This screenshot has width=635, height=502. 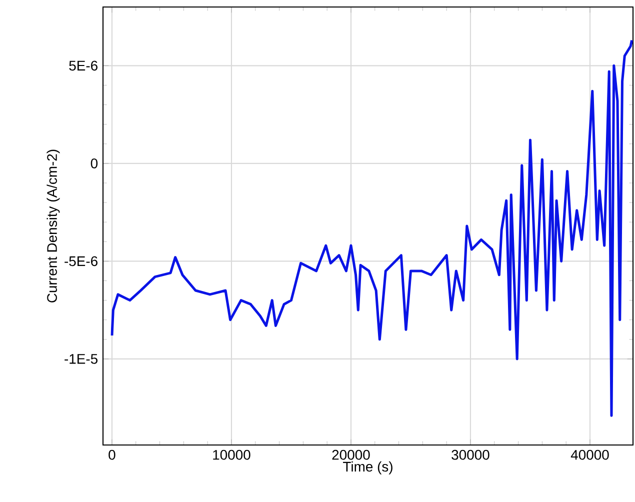 I want to click on x-tick-label: 10000, so click(x=231, y=455).